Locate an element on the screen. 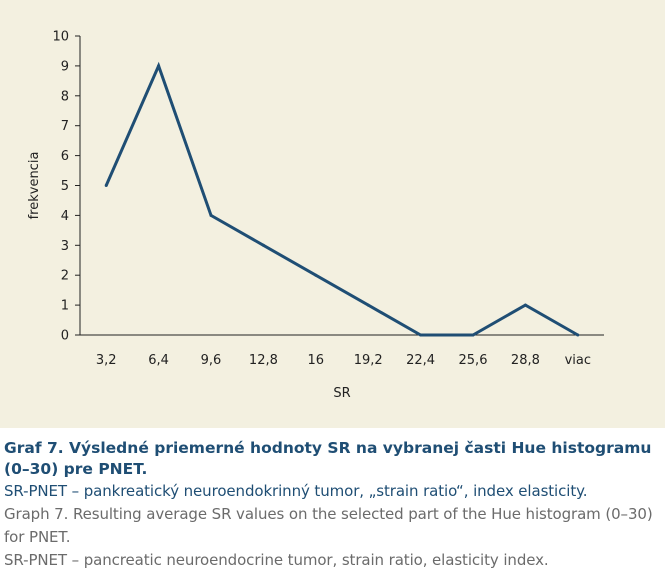 Image resolution: width=665 pixels, height=582 pixels. x-tick-label: 22,4 is located at coordinates (420, 360).